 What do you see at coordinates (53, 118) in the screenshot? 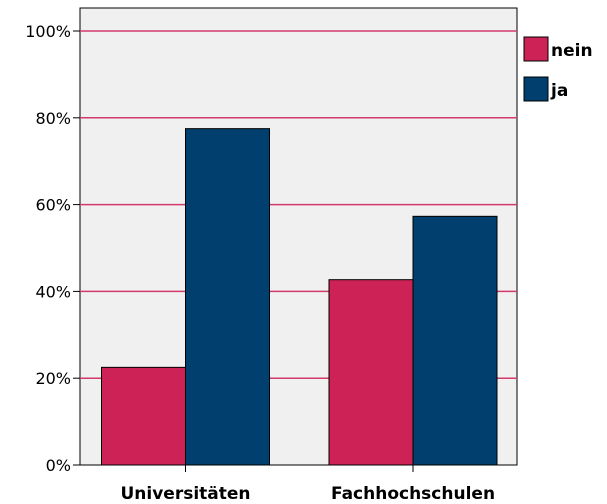
I see `y-tick-label: 80%` at bounding box center [53, 118].